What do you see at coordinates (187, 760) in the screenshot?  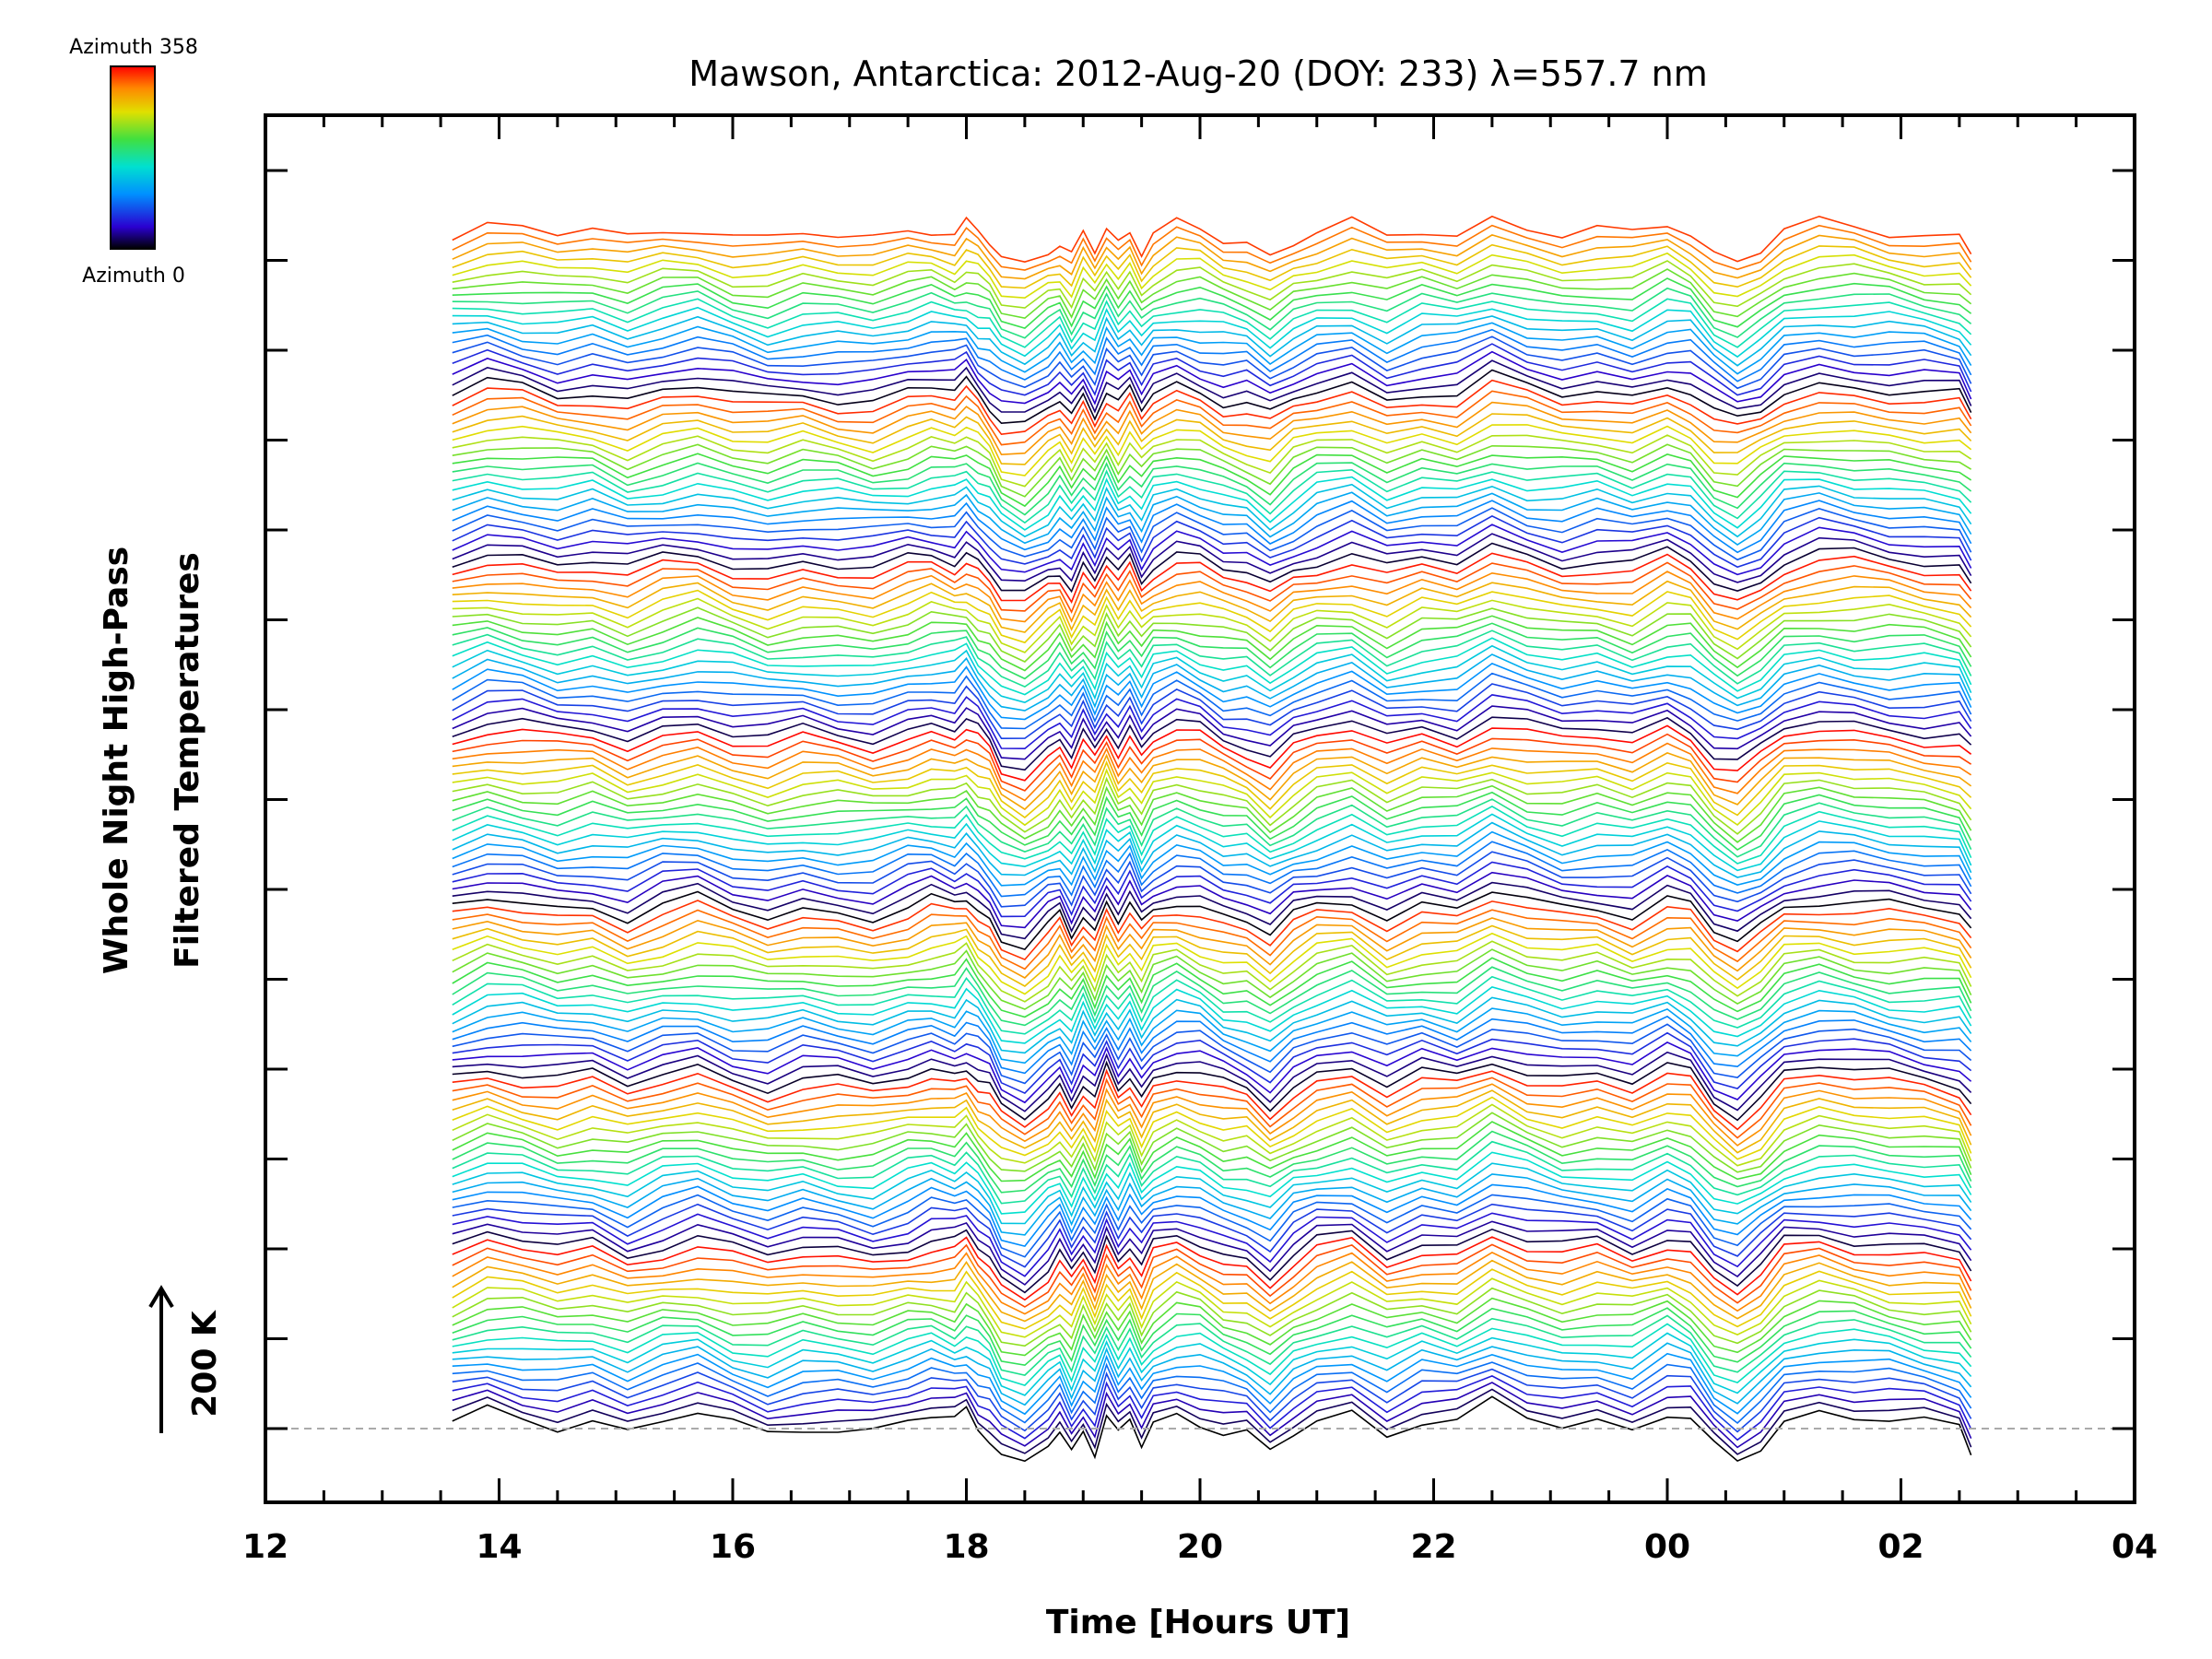 I see `y-axis-label-line2: Filtered Temperatures` at bounding box center [187, 760].